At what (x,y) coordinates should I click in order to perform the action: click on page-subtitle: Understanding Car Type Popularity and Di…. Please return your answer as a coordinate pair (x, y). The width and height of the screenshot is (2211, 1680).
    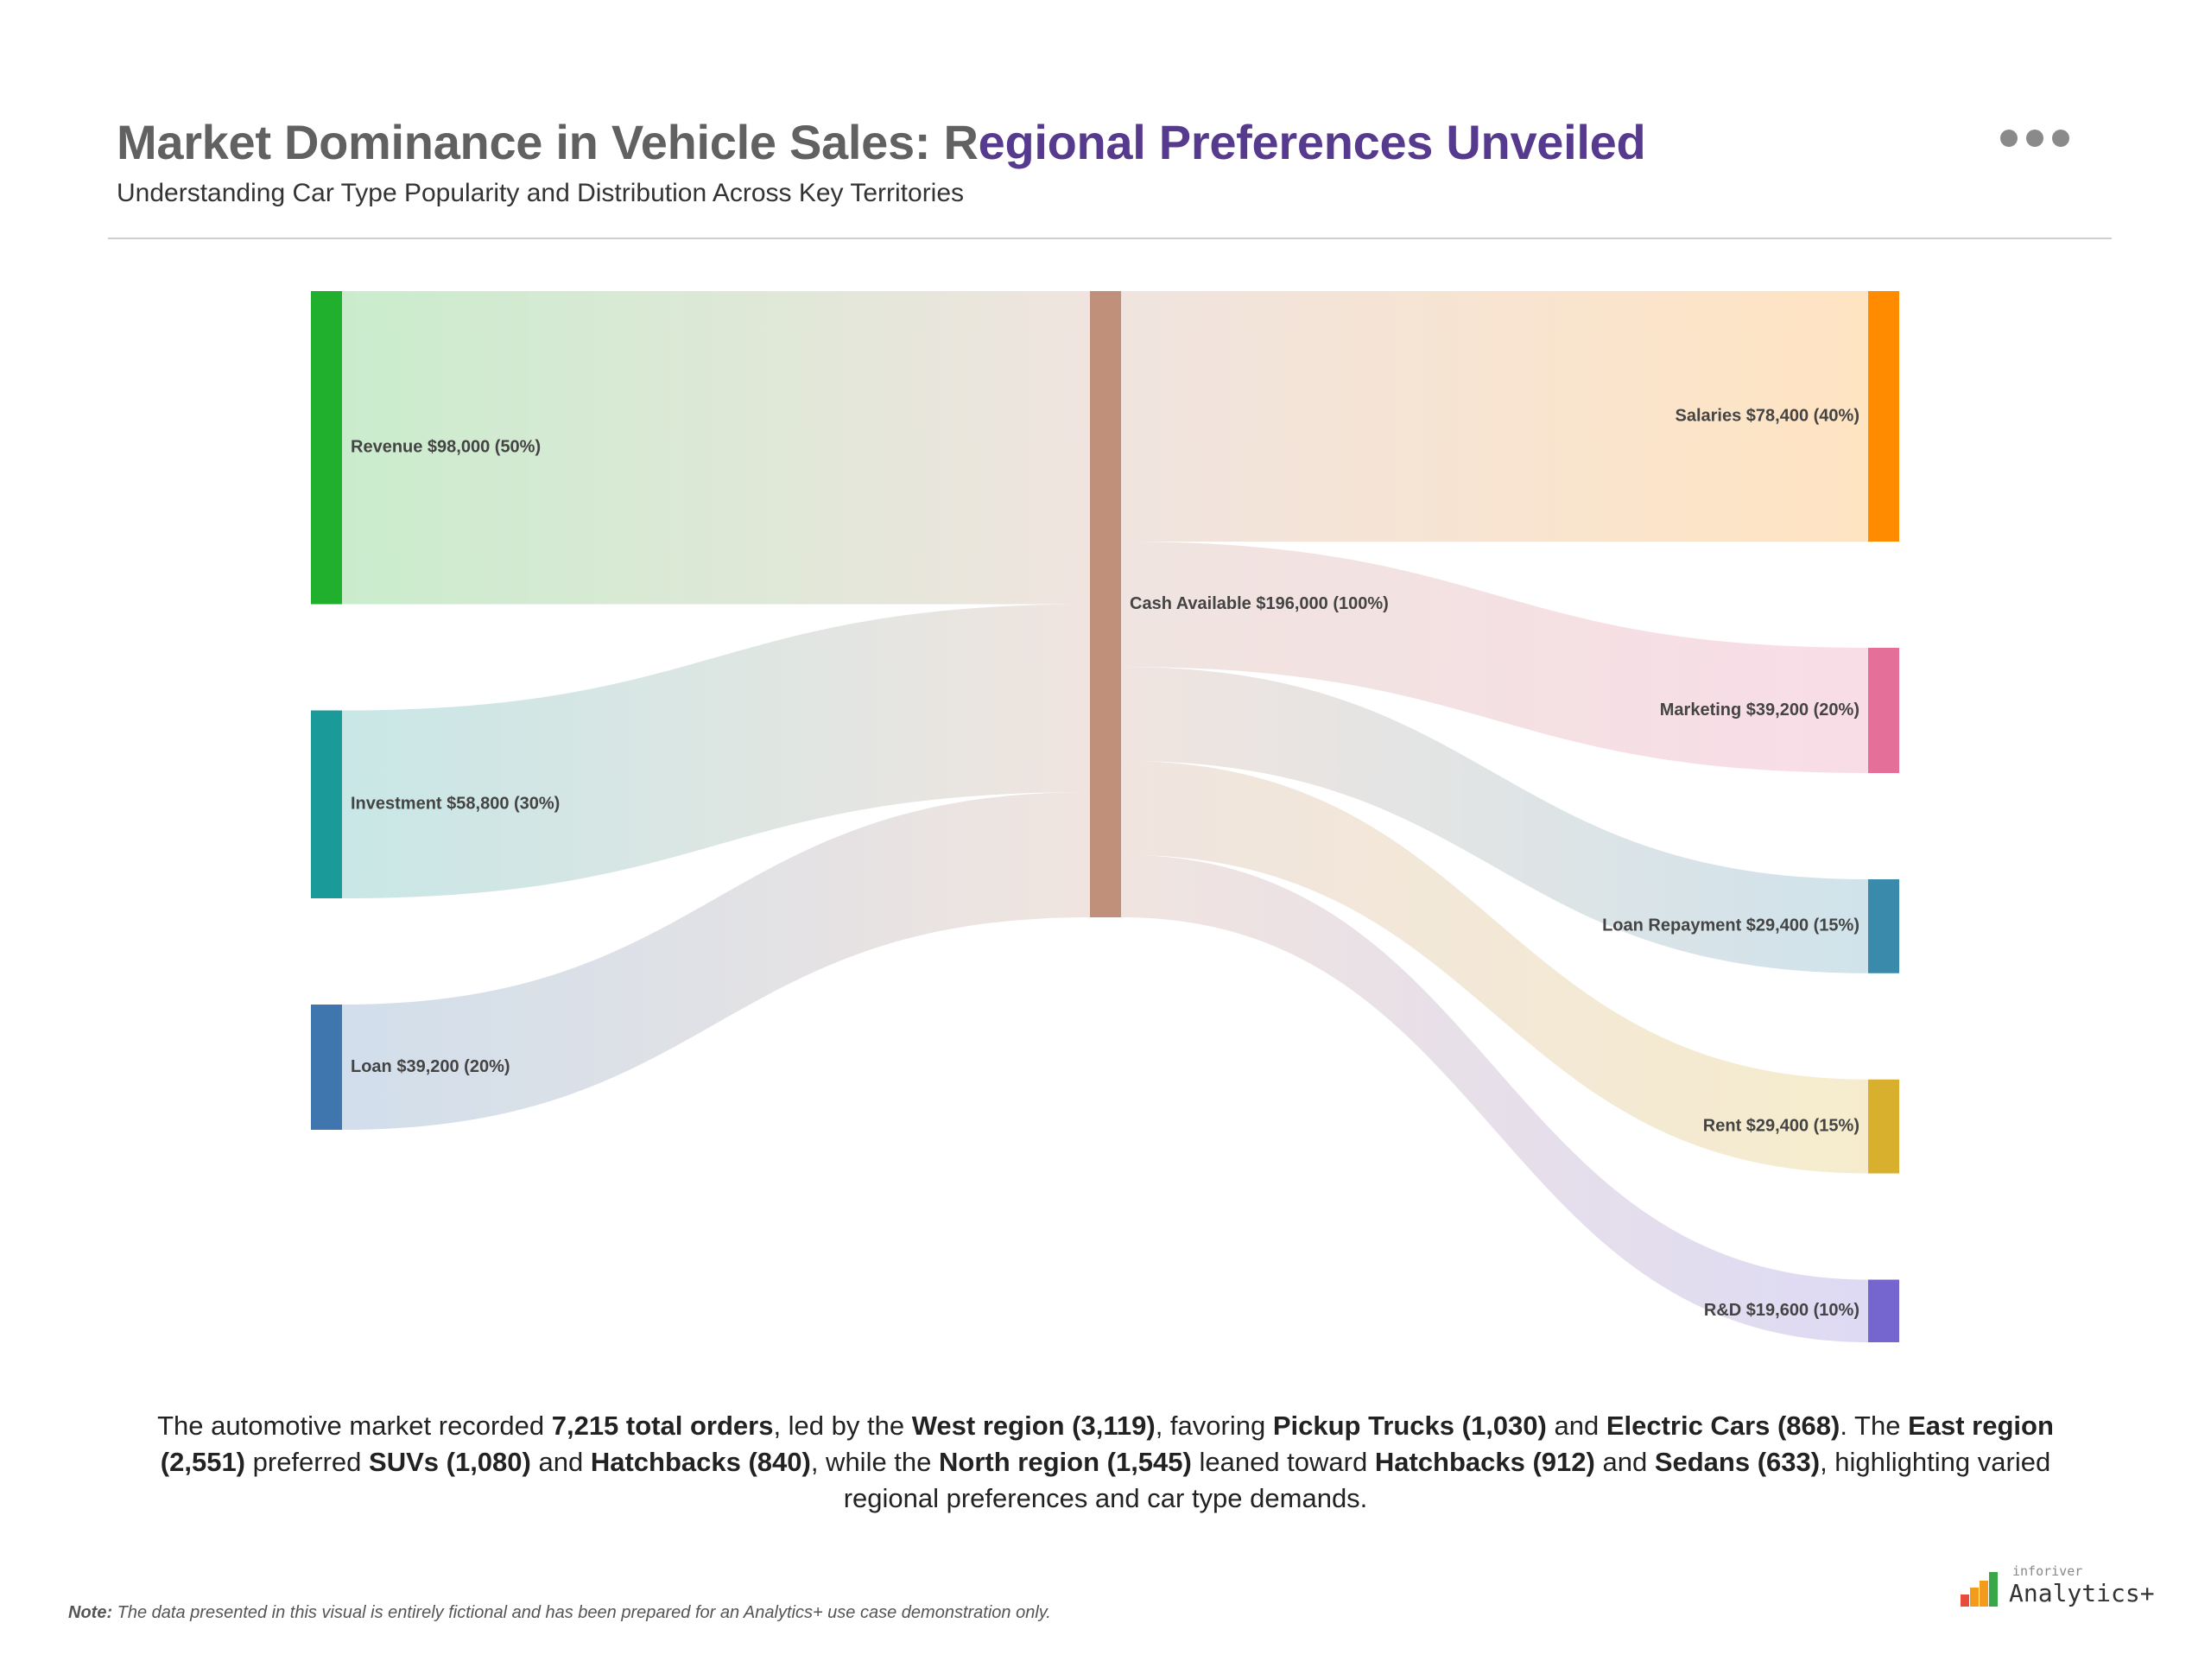
    Looking at the image, I should click on (541, 193).